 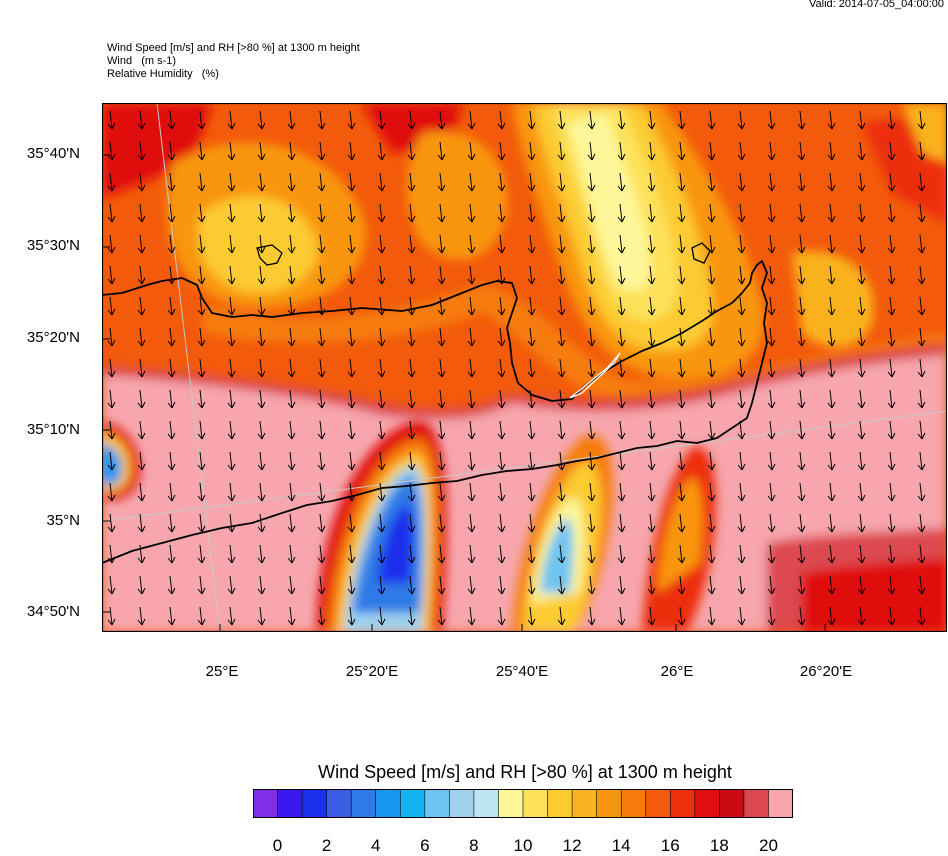 What do you see at coordinates (677, 671) in the screenshot?
I see `lon-label-26-00: 26°E` at bounding box center [677, 671].